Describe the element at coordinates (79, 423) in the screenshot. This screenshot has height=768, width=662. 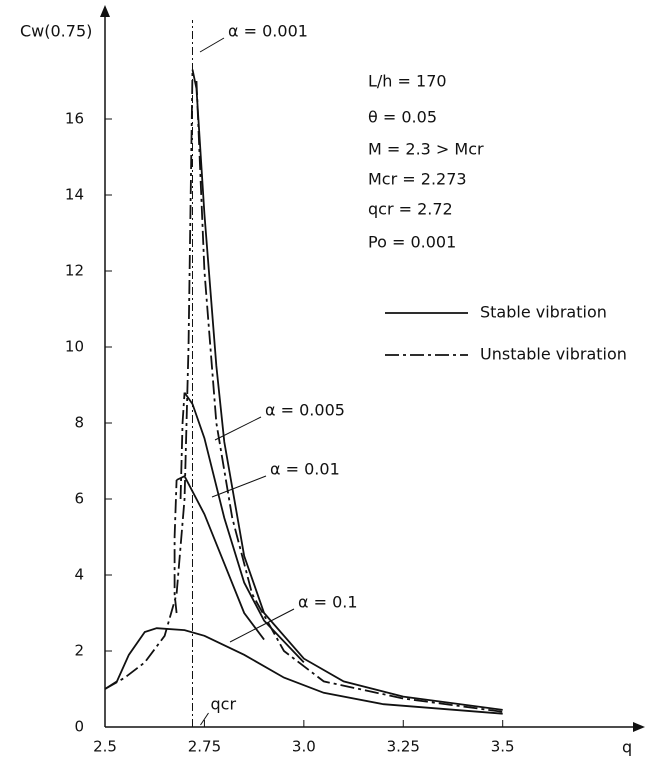
I see `y-tick-label: 8` at that location.